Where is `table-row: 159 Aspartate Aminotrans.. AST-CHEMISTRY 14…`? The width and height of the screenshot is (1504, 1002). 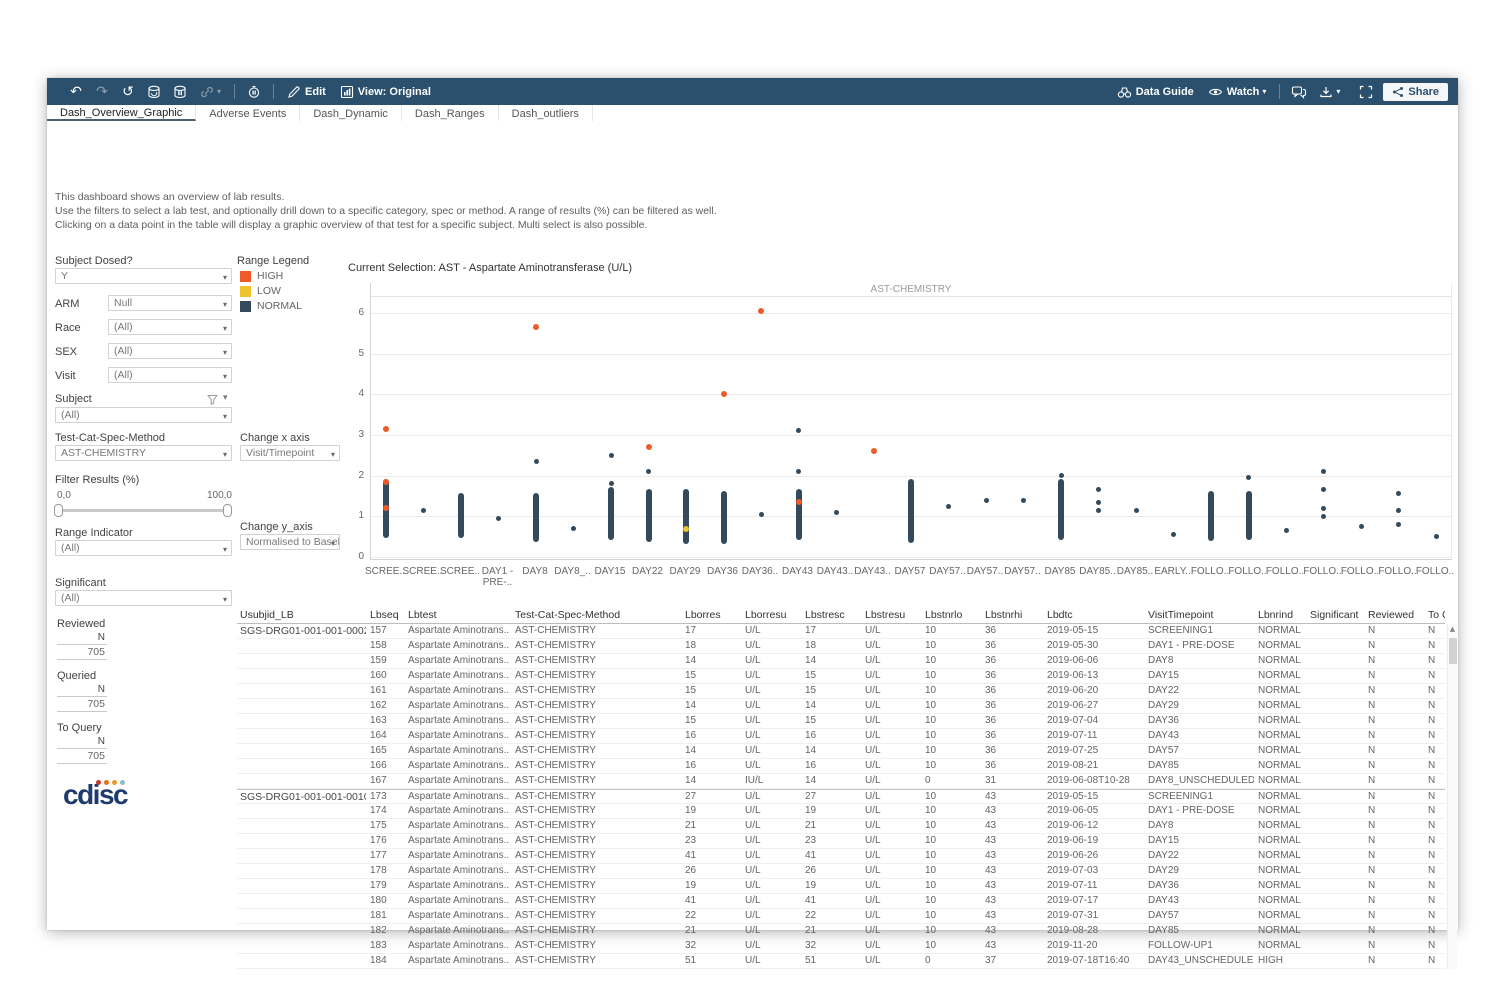 table-row: 159 Aspartate Aminotrans.. AST-CHEMISTRY 14… is located at coordinates (841, 661).